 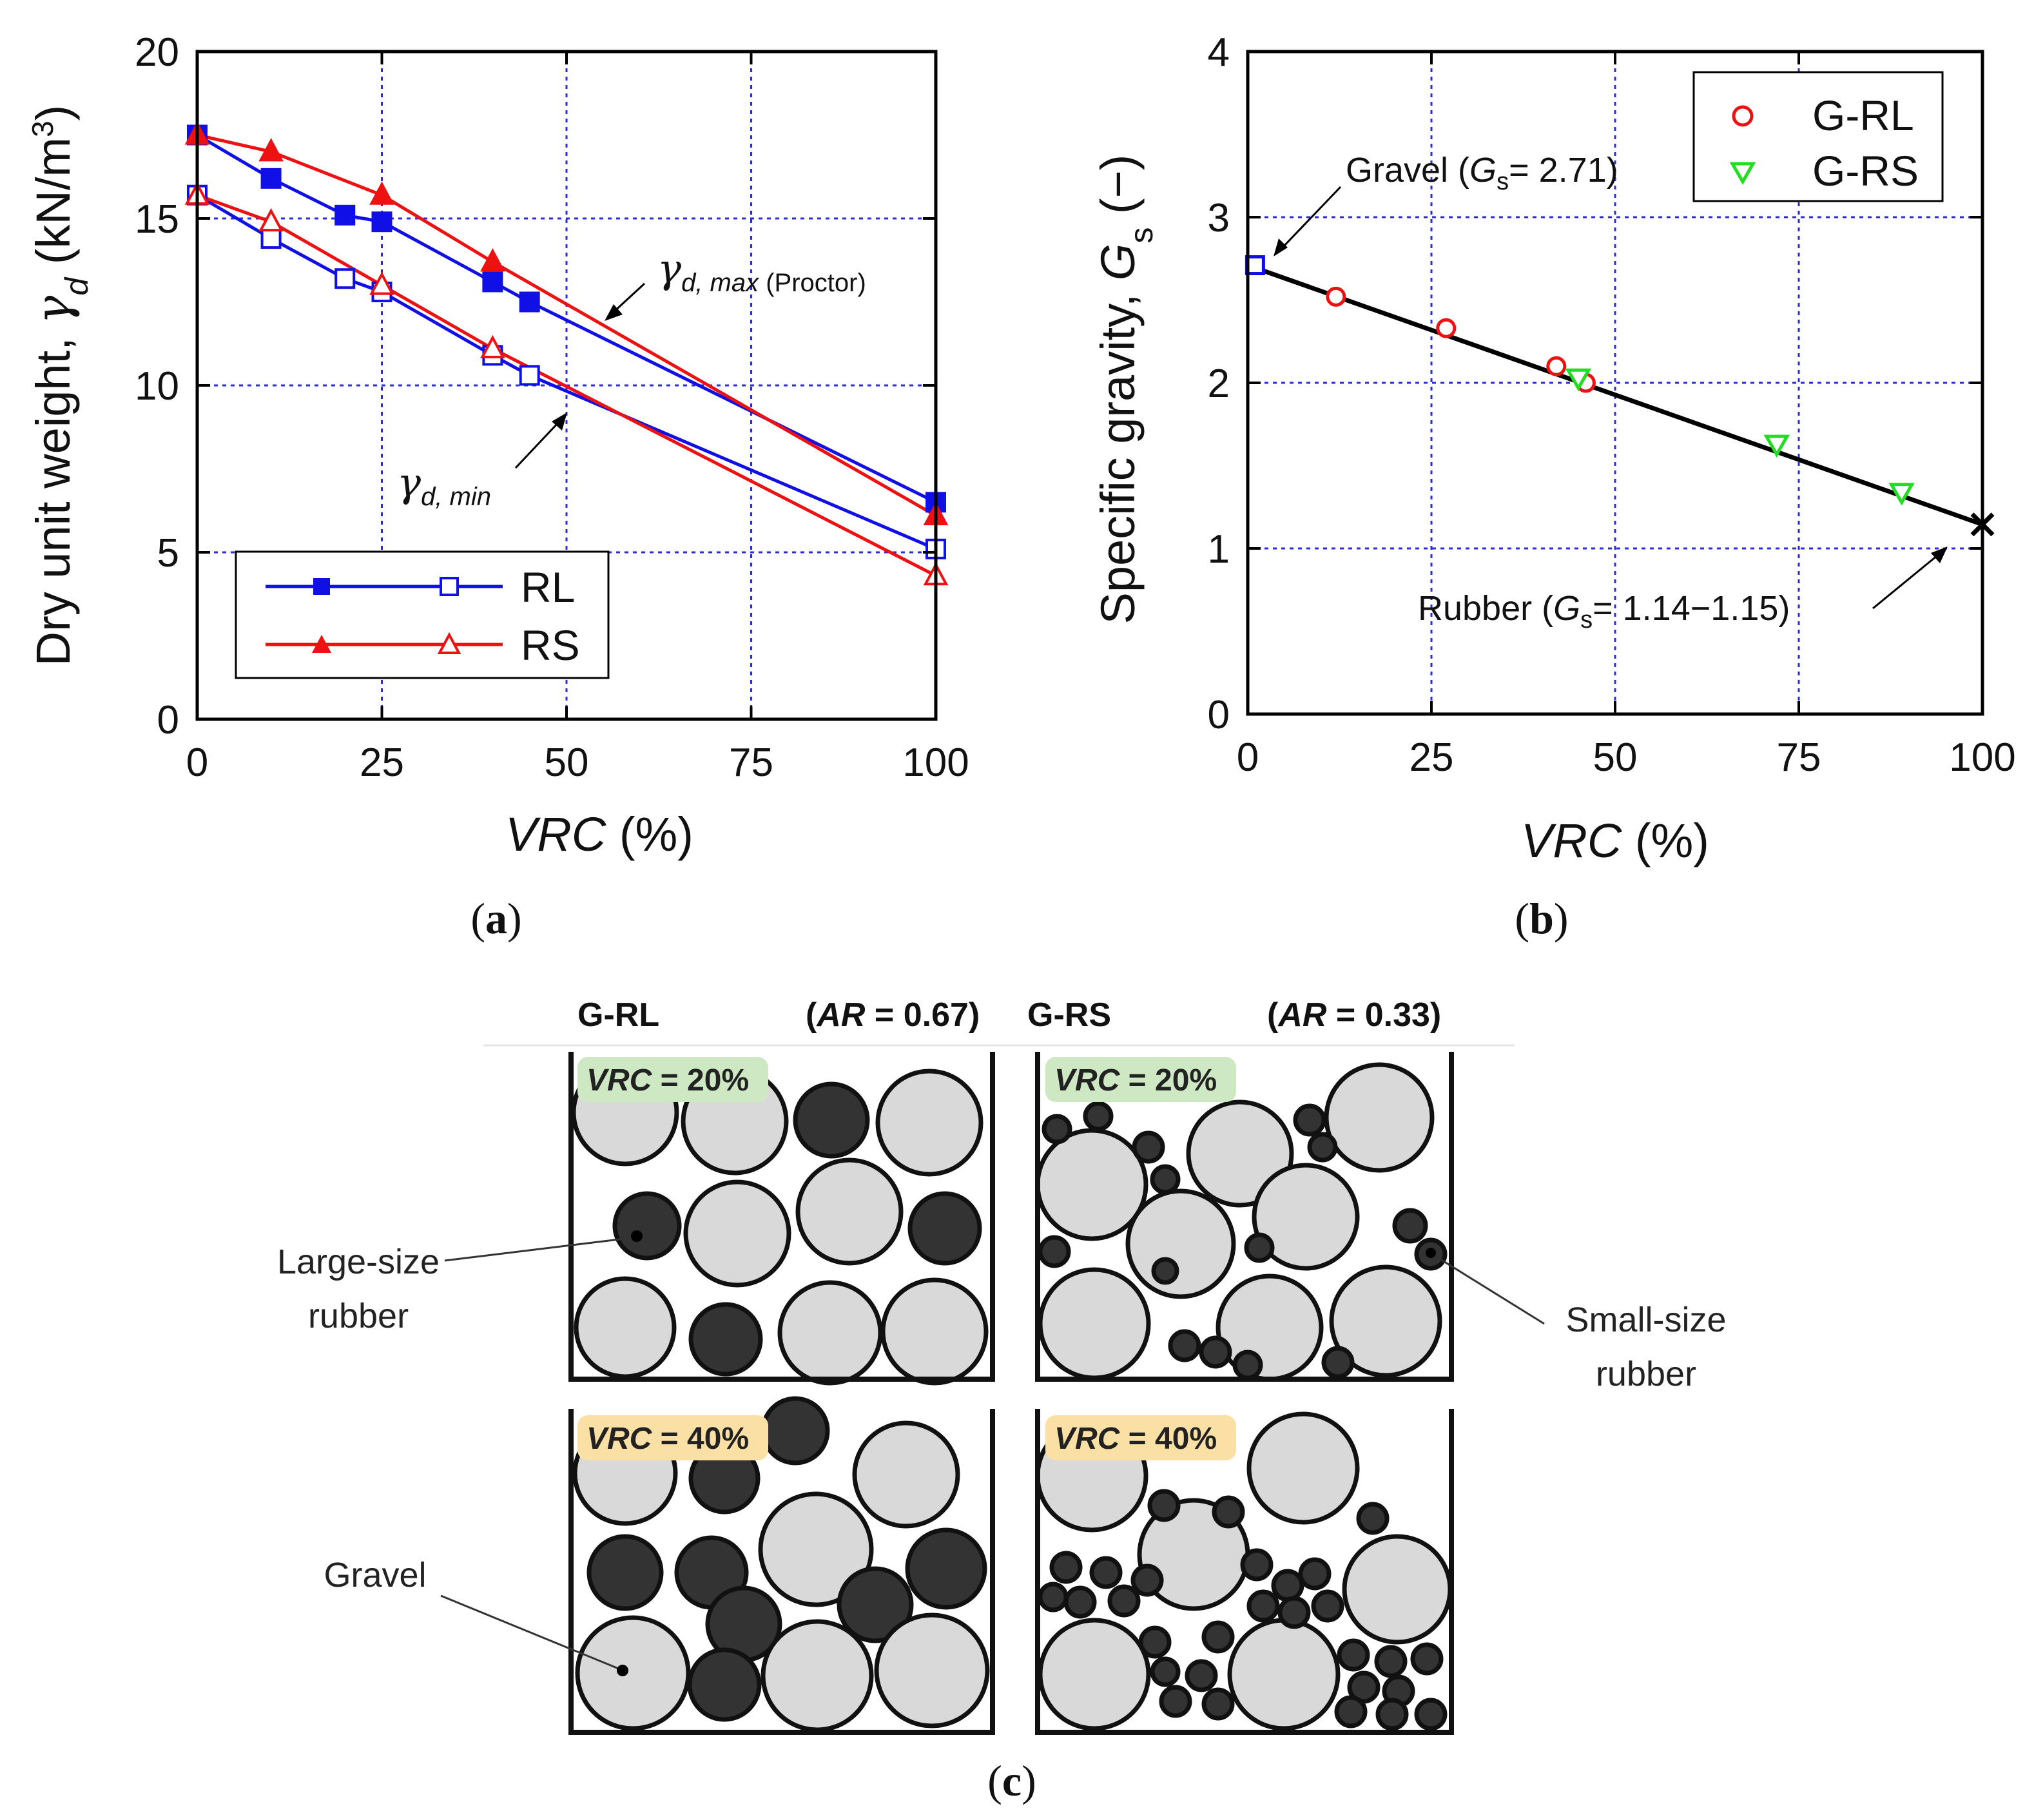 What do you see at coordinates (1863, 115) in the screenshot?
I see `legend-grl-label: G-RL` at bounding box center [1863, 115].